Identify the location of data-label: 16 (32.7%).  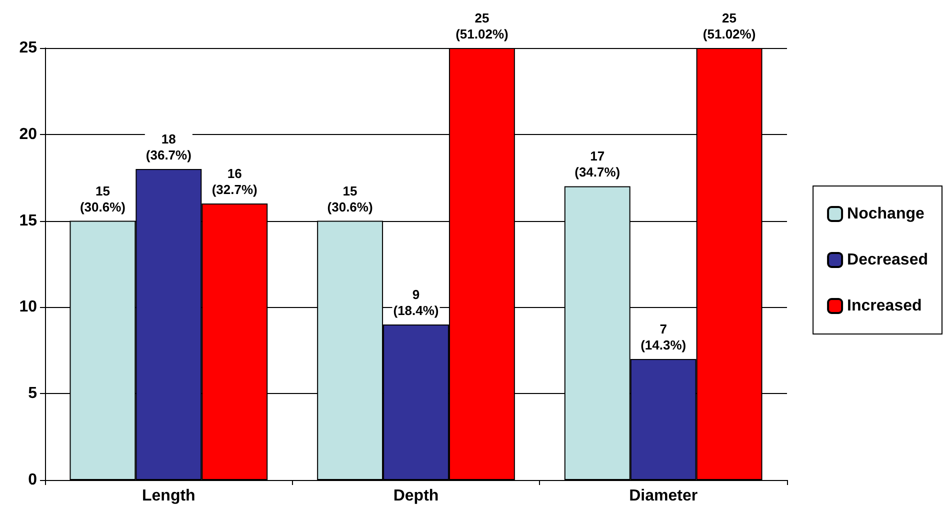
(235, 182).